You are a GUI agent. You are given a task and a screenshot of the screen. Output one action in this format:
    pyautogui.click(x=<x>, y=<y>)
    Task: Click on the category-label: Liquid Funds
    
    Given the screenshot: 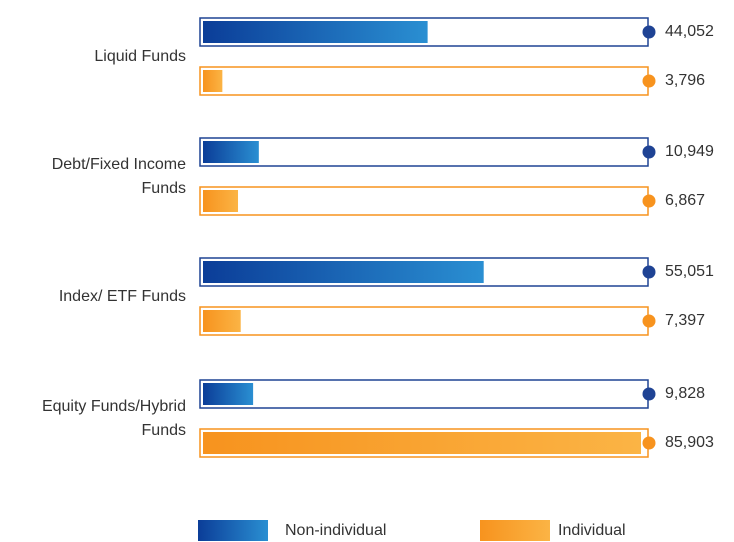 What is the action you would take?
    pyautogui.click(x=140, y=56)
    